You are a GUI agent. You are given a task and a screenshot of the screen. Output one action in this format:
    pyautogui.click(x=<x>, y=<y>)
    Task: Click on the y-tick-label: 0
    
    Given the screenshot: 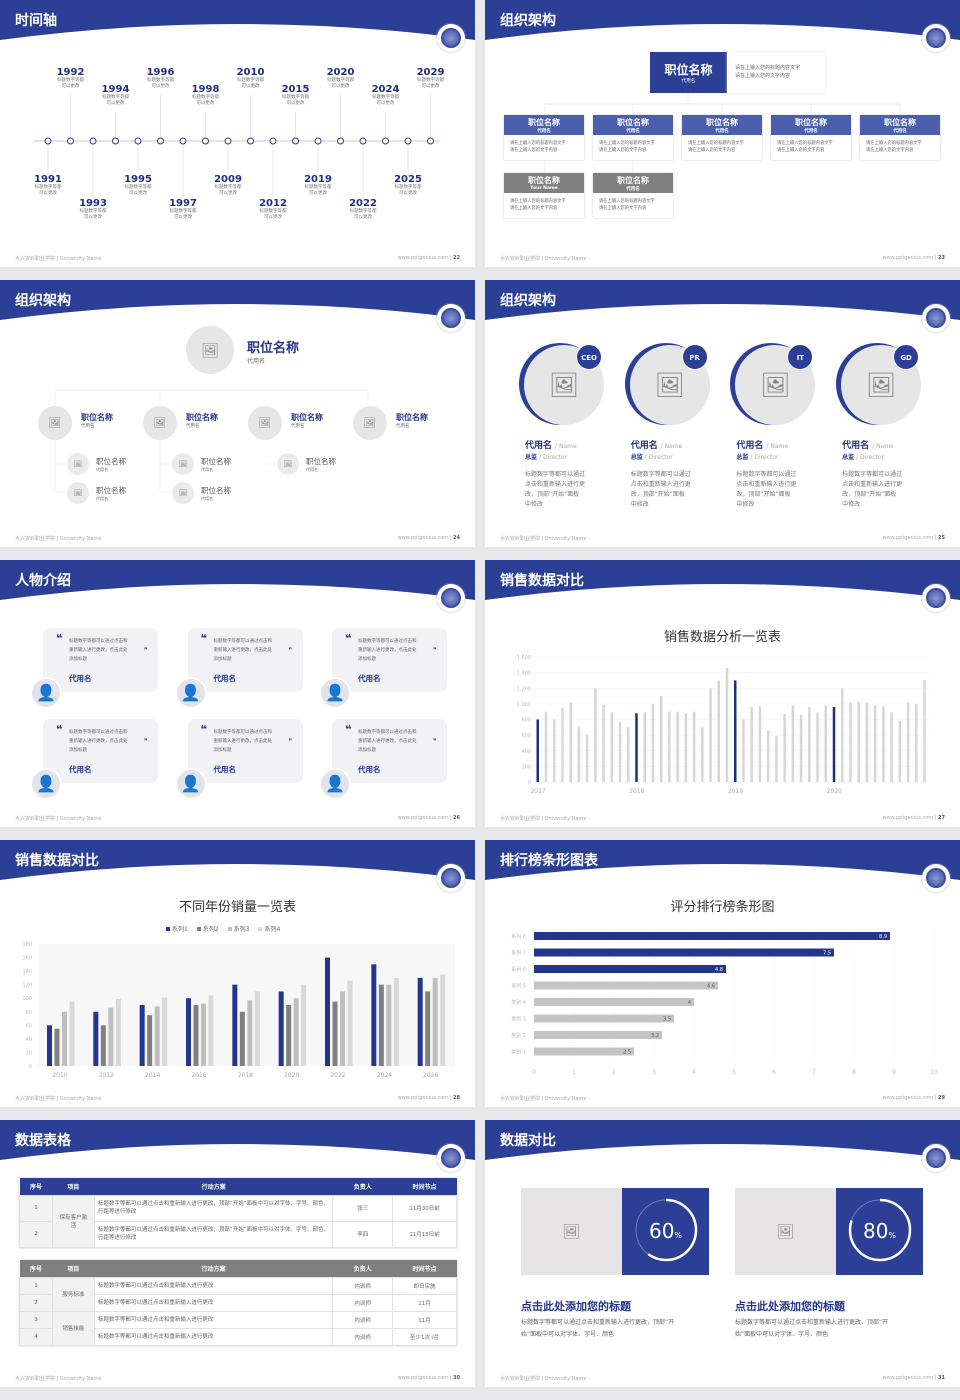 What is the action you would take?
    pyautogui.click(x=30, y=1067)
    